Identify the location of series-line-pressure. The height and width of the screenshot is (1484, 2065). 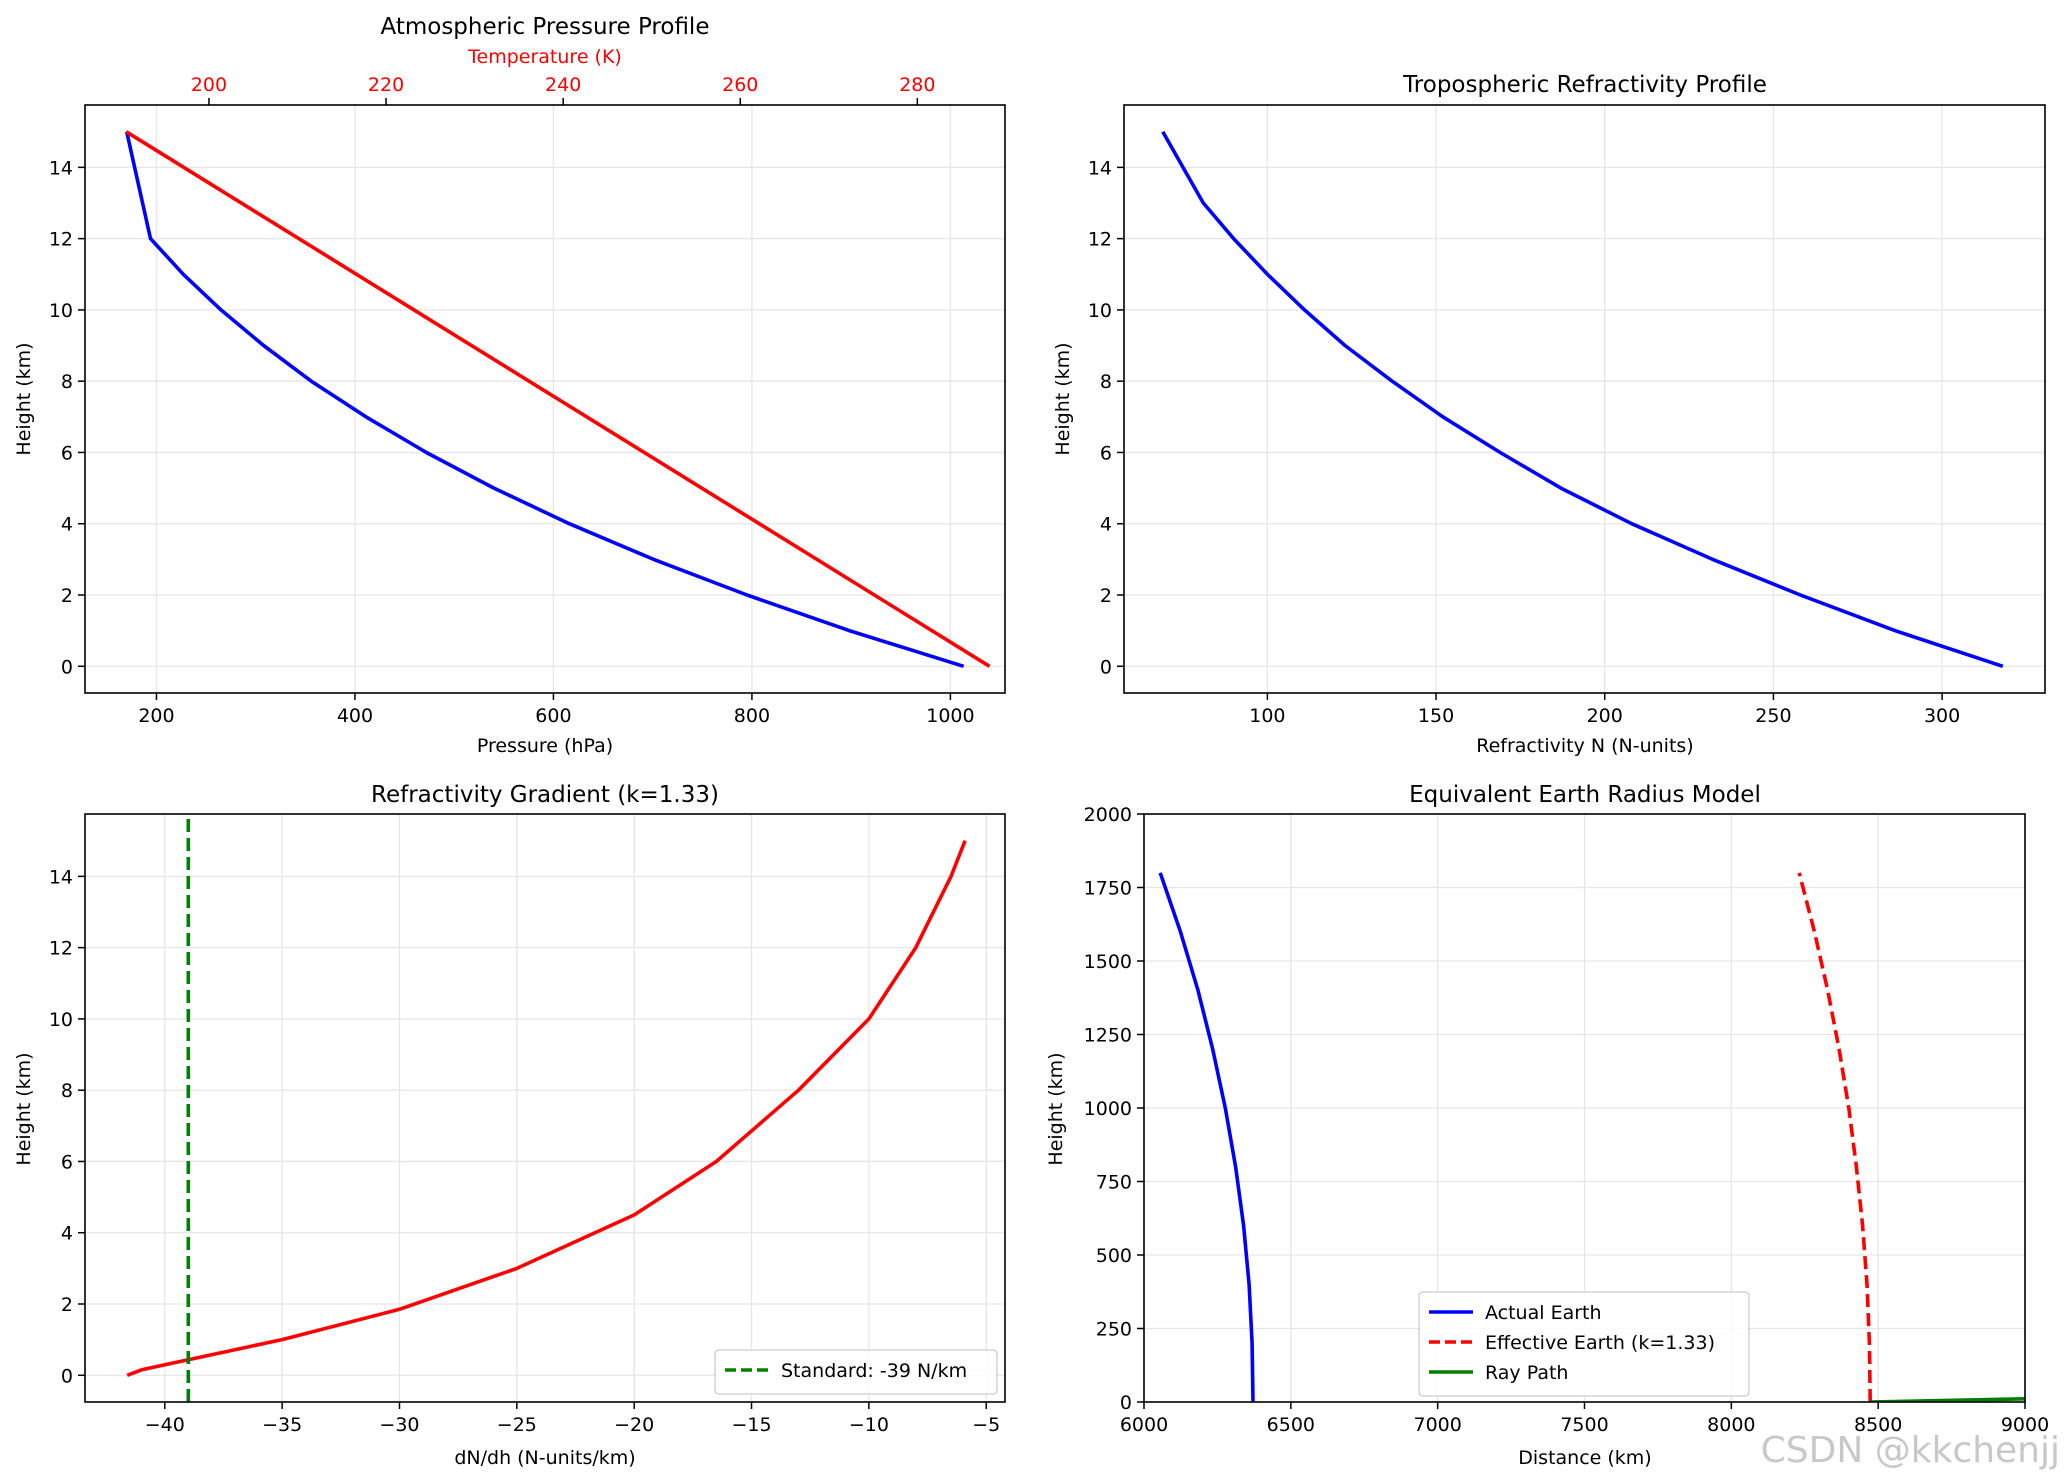
(544, 400).